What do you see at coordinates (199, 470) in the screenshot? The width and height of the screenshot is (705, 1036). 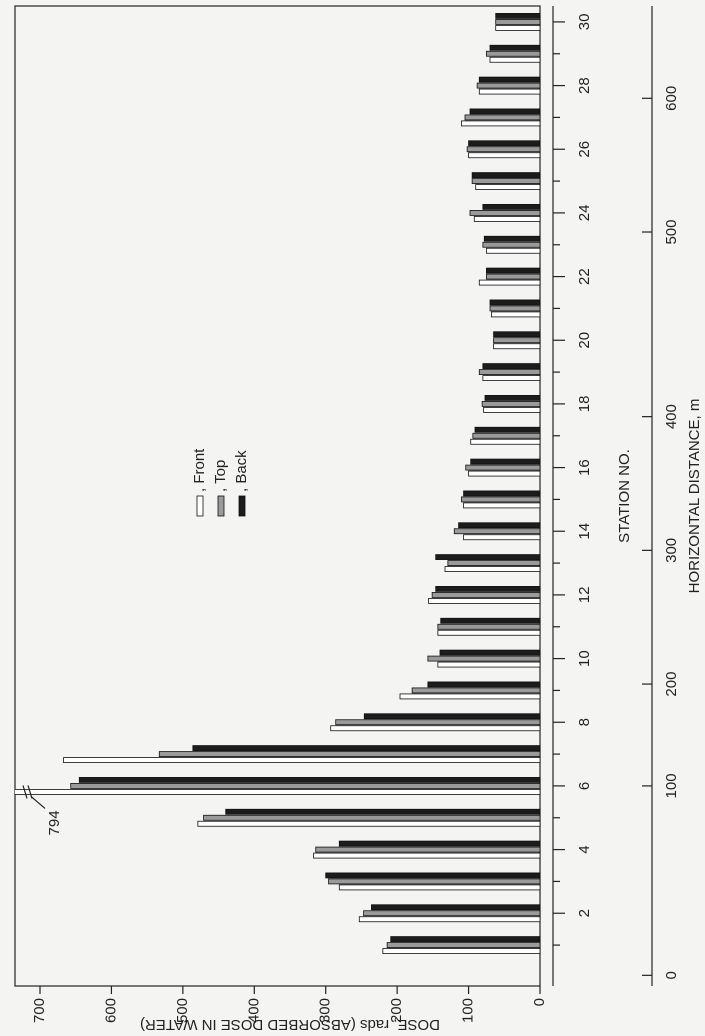 I see `legend-label: , Front` at bounding box center [199, 470].